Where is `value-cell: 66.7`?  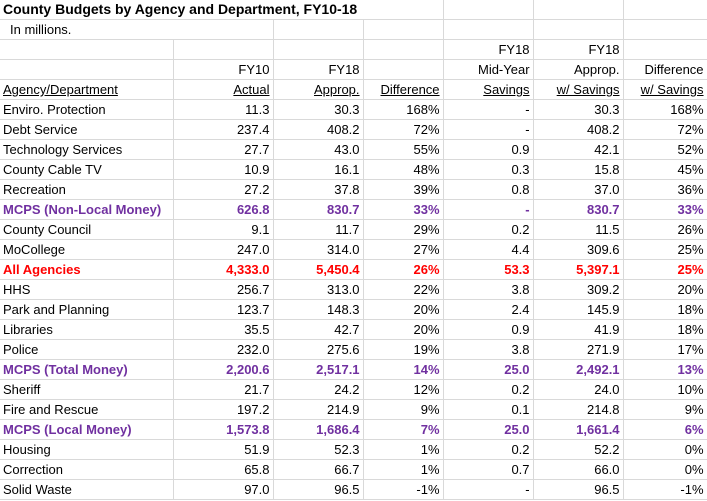
value-cell: 66.7 is located at coordinates (318, 469).